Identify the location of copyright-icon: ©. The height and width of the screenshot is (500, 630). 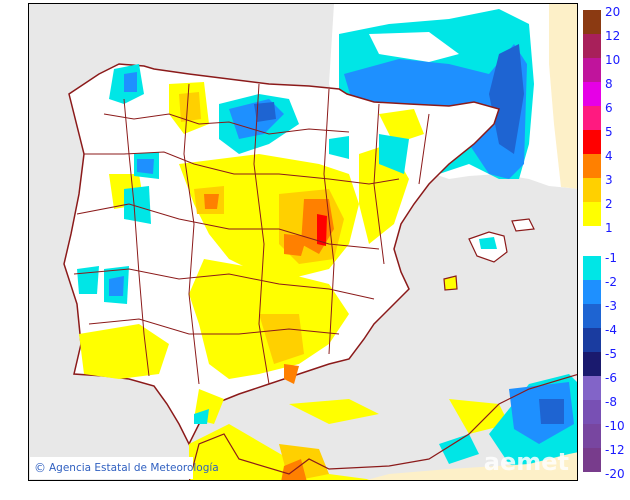
(40, 468).